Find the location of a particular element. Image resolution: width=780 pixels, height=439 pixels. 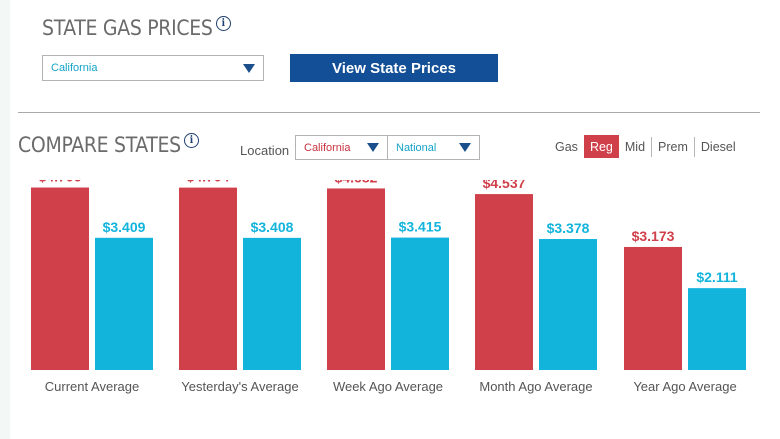

data-label: $3.415 is located at coordinates (420, 227).